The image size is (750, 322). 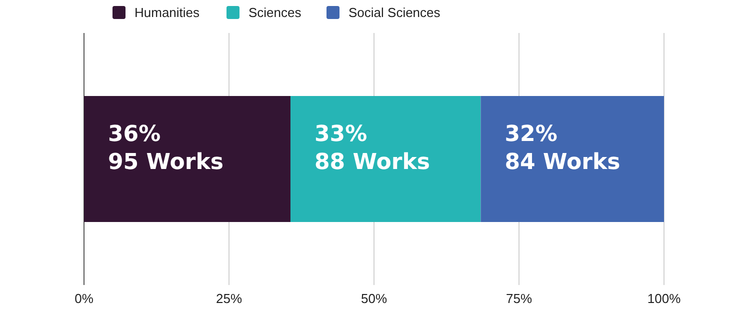 I want to click on x-tick-label: 100%, so click(x=664, y=298).